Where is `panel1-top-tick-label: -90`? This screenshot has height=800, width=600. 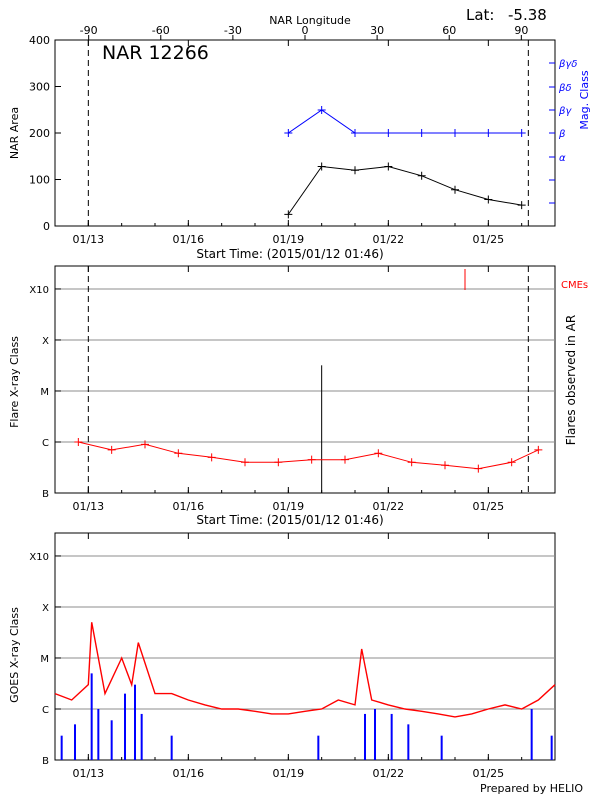
panel1-top-tick-label: -90 is located at coordinates (89, 30).